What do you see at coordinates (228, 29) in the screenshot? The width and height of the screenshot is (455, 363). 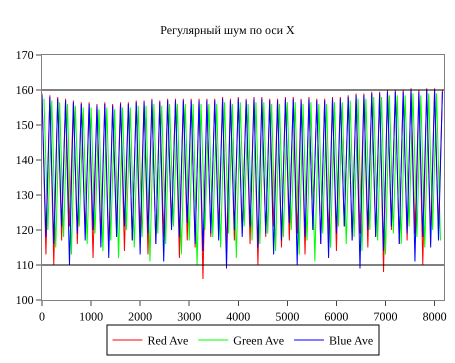 I see `chart-title: Регулярный шум по оси X` at bounding box center [228, 29].